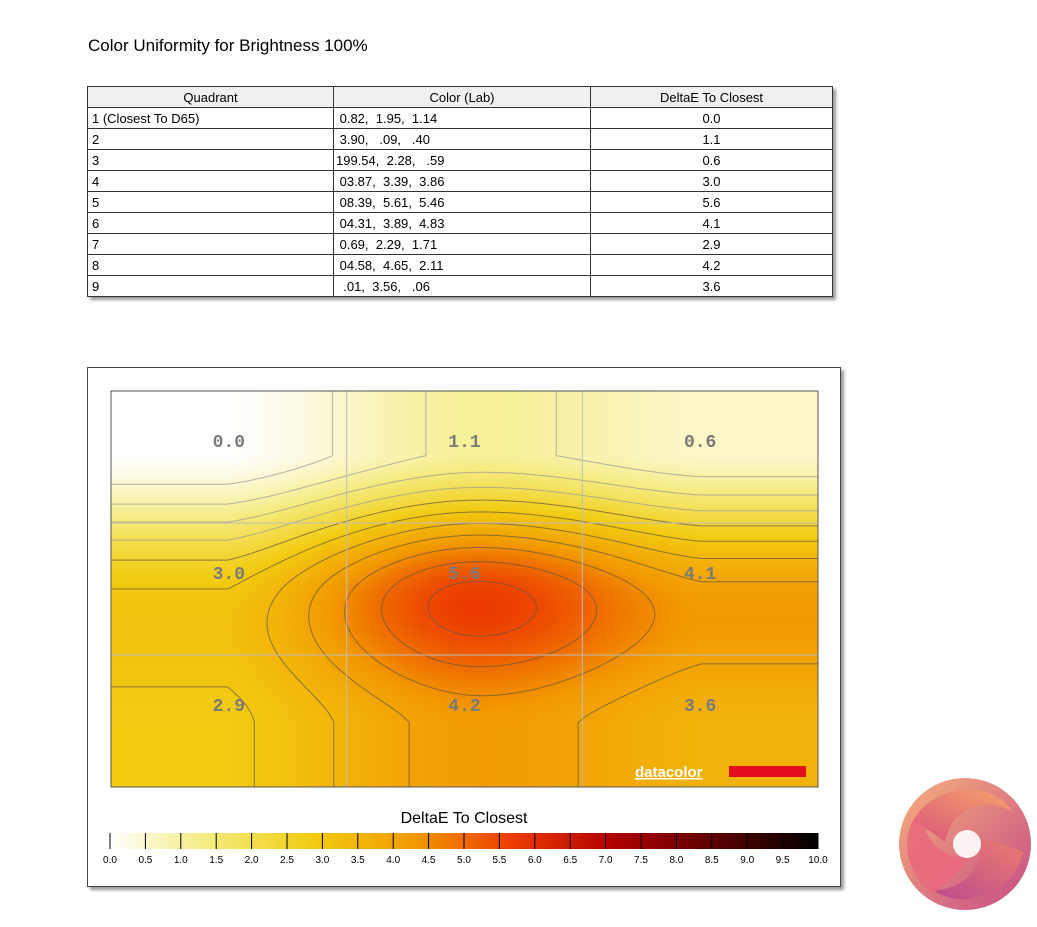  I want to click on quadrant-value-label: 0.0, so click(229, 443).